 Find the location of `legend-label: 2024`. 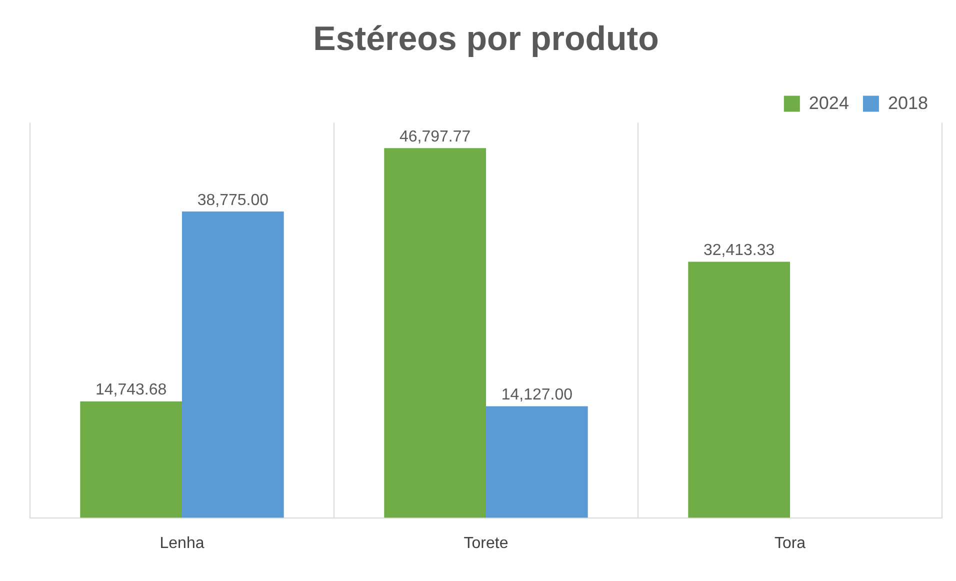

legend-label: 2024 is located at coordinates (828, 102).